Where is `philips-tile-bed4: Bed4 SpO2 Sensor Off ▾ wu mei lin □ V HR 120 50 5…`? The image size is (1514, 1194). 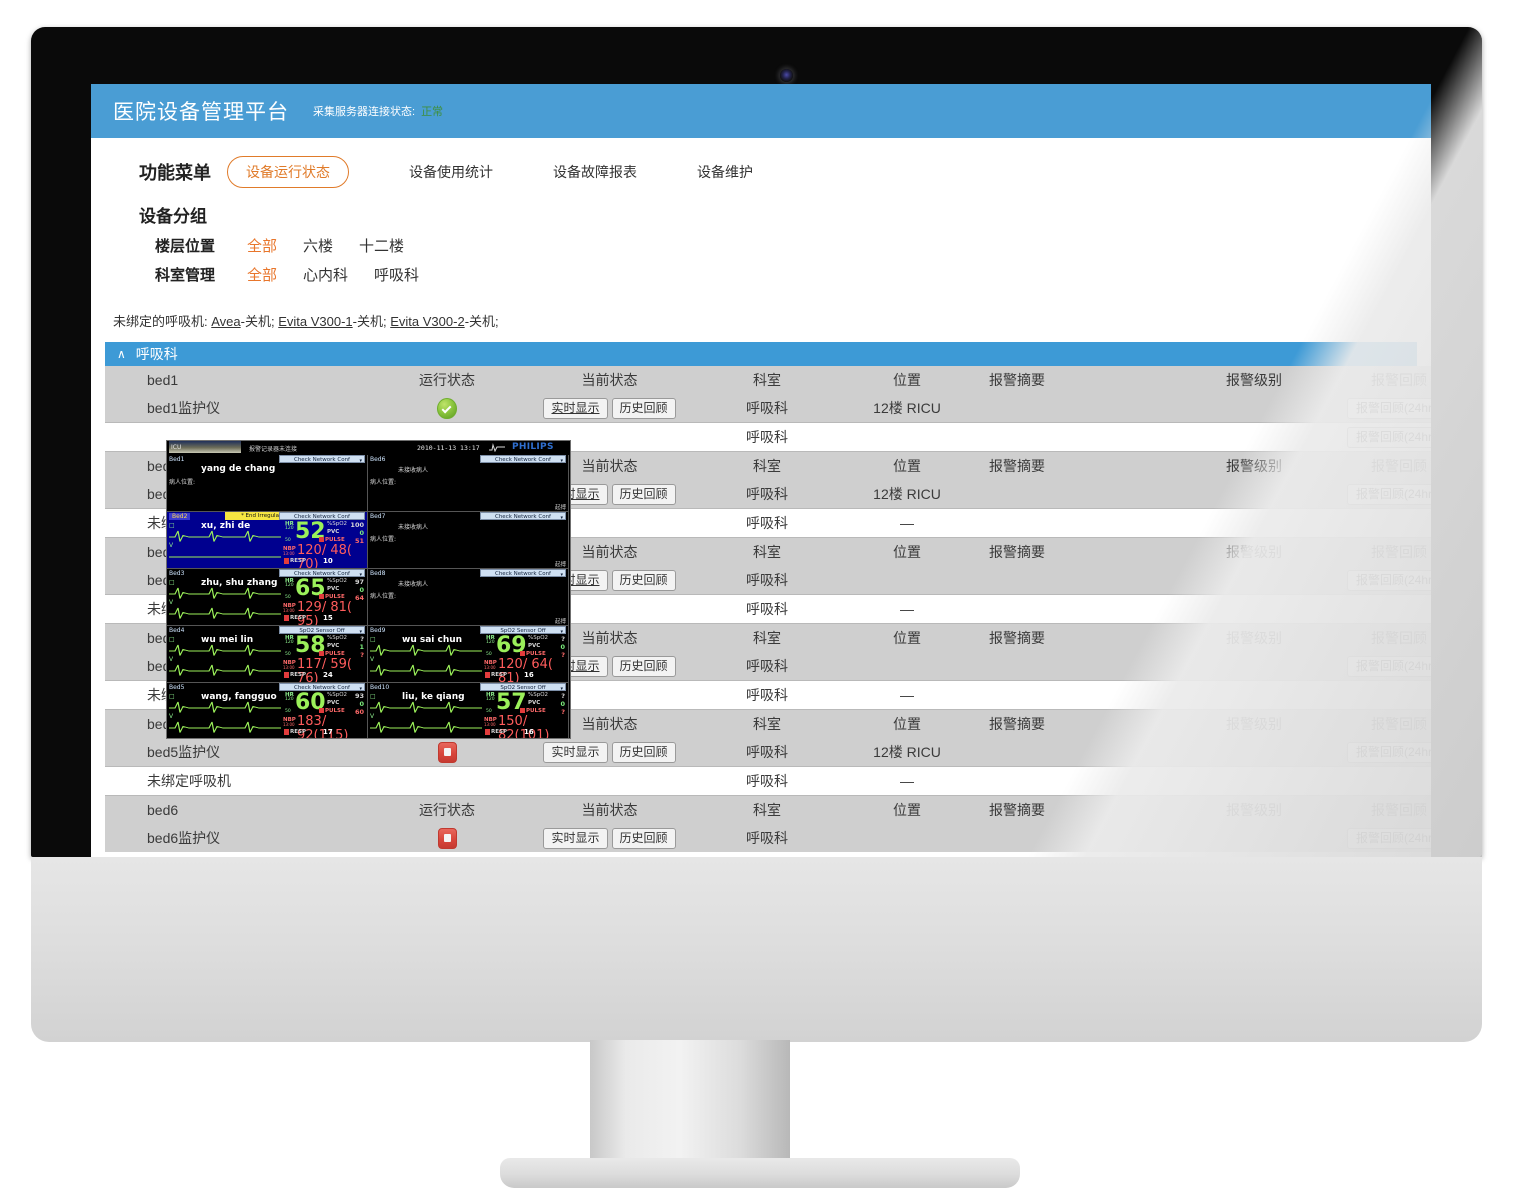 philips-tile-bed4: Bed4 SpO2 Sensor Off ▾ wu mei lin □ V HR 120 50 5… is located at coordinates (267, 654).